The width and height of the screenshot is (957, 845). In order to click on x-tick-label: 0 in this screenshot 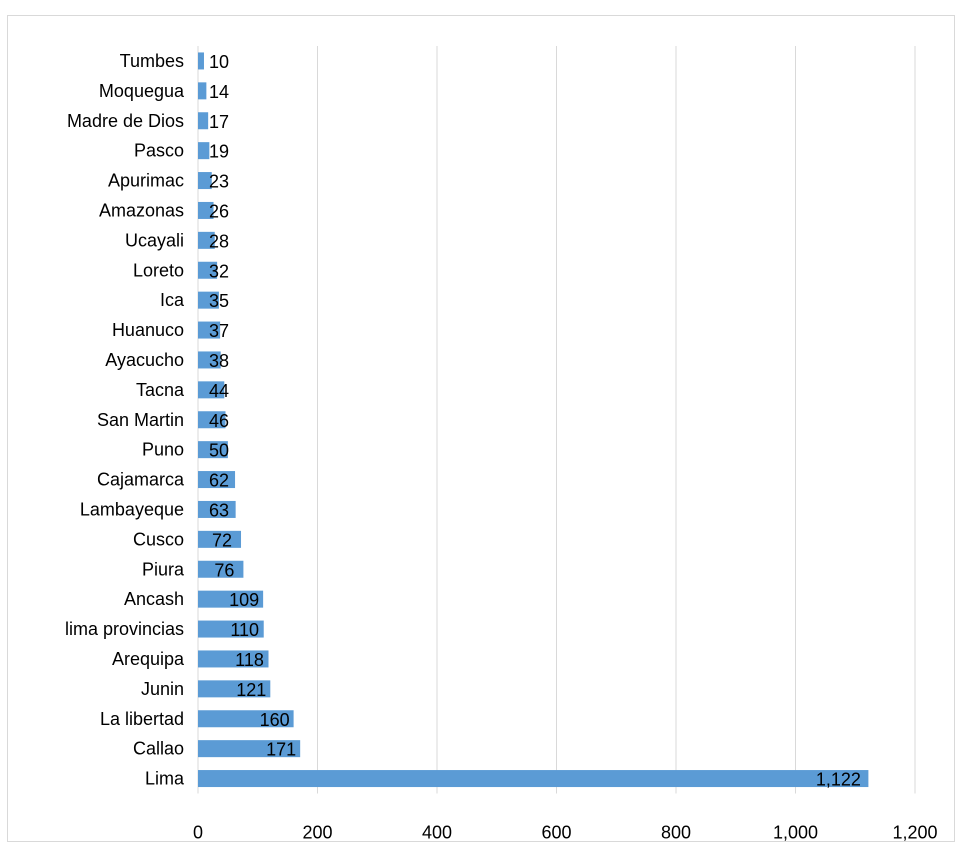, I will do `click(198, 832)`.